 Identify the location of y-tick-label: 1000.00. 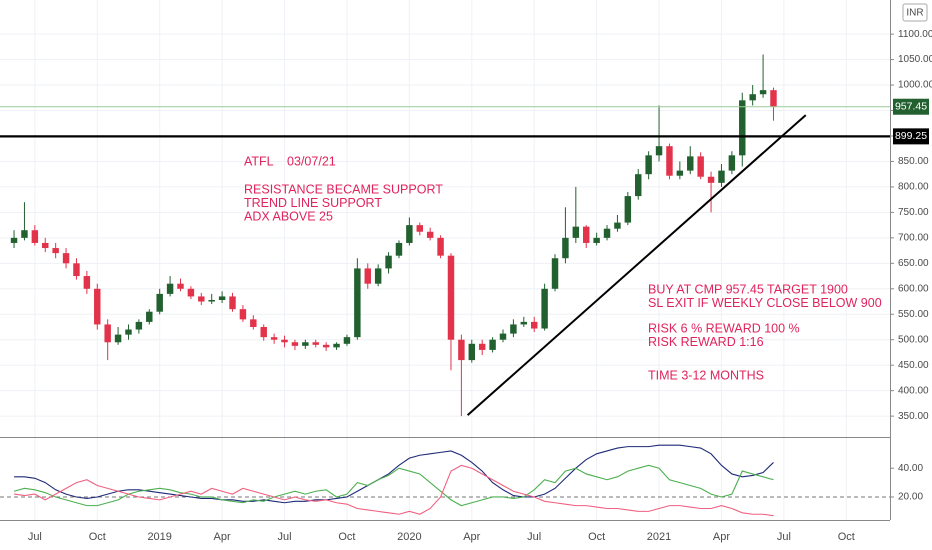
(915, 85).